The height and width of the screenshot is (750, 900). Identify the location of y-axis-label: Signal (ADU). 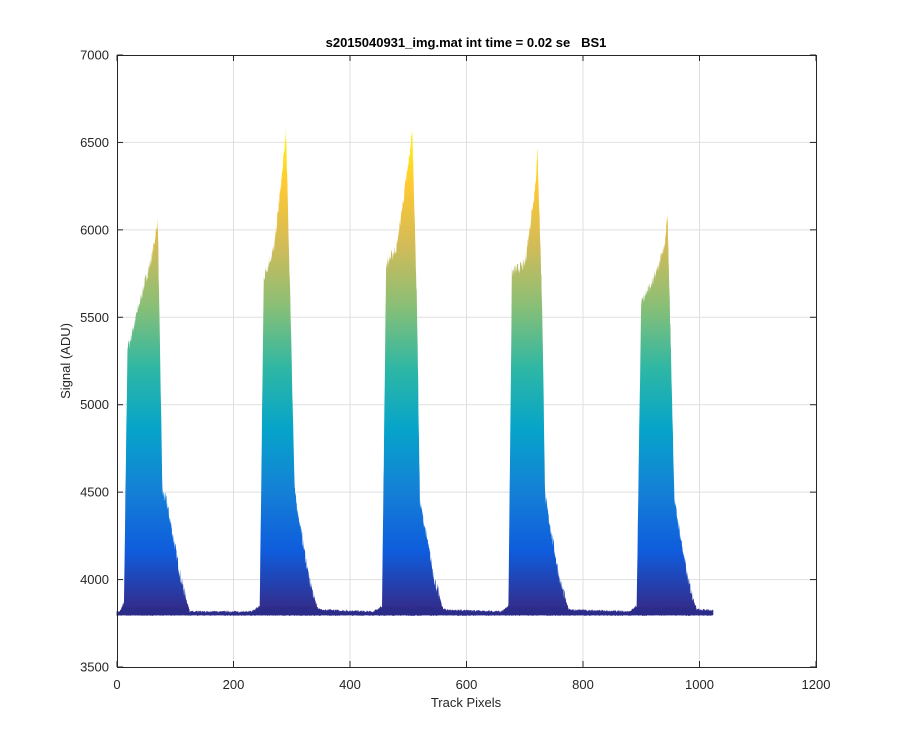
(65, 361).